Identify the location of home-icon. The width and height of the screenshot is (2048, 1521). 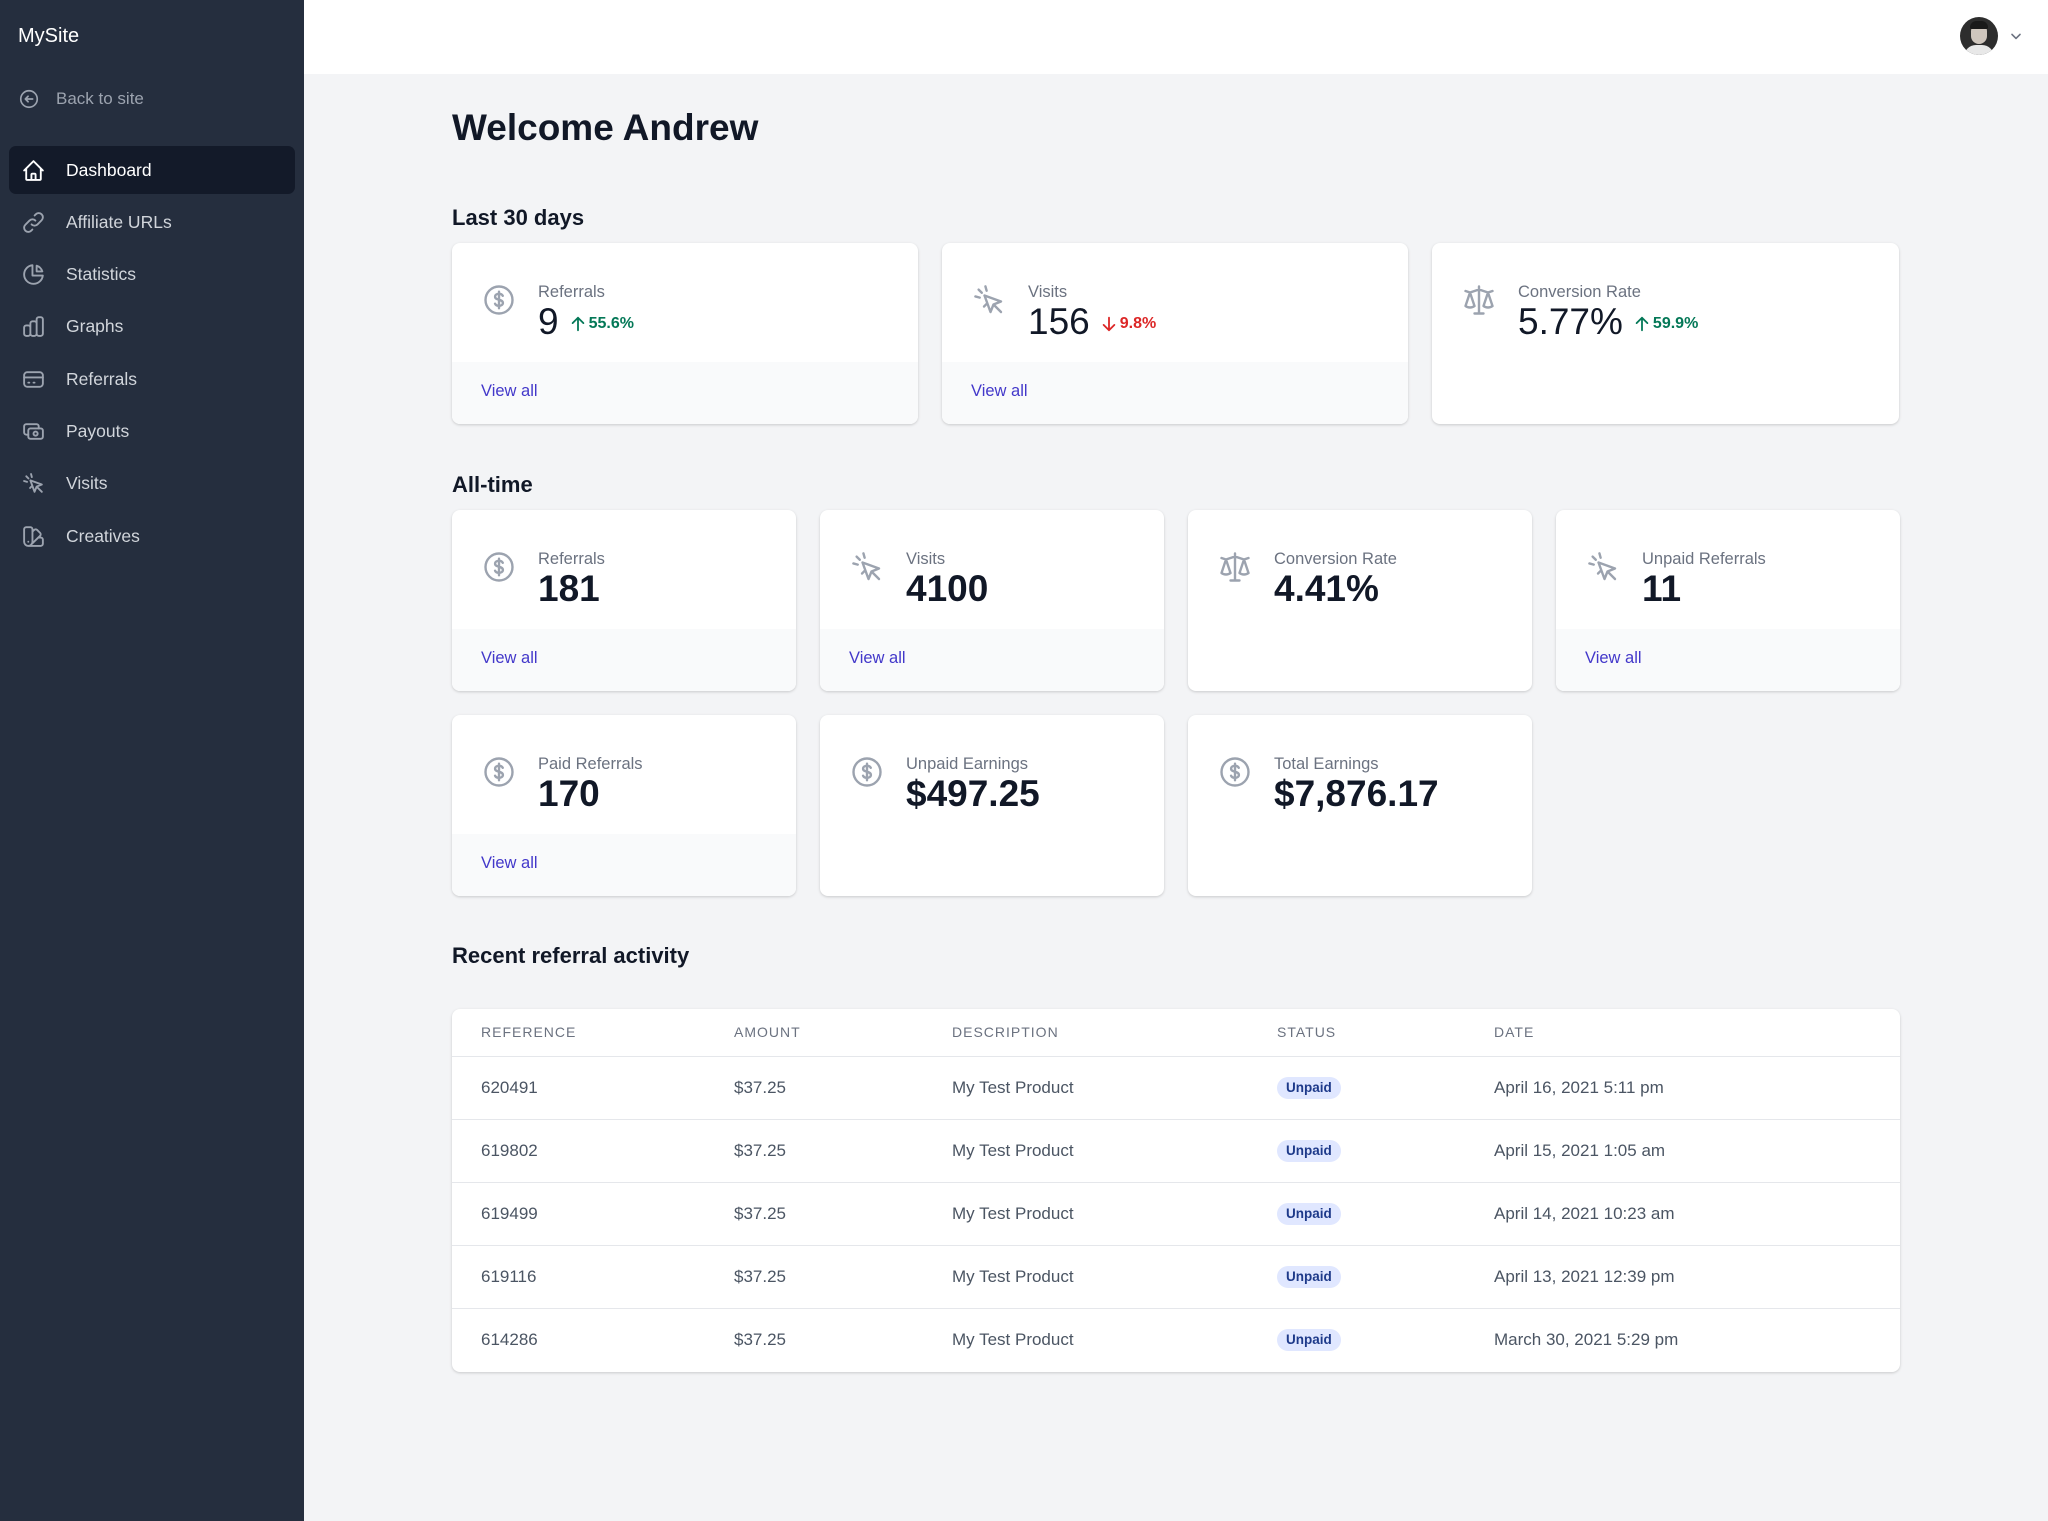
(33, 170).